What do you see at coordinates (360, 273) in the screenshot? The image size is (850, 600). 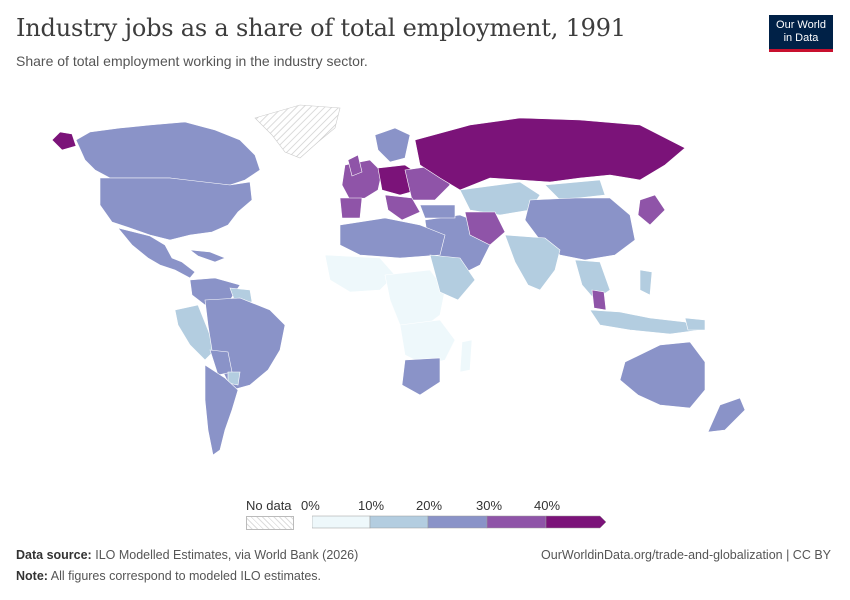 I see `region-west-africa` at bounding box center [360, 273].